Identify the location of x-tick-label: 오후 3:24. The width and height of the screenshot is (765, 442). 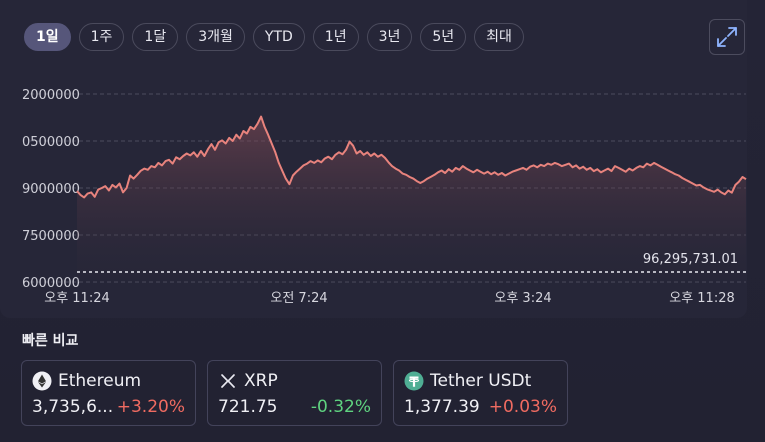
(522, 298).